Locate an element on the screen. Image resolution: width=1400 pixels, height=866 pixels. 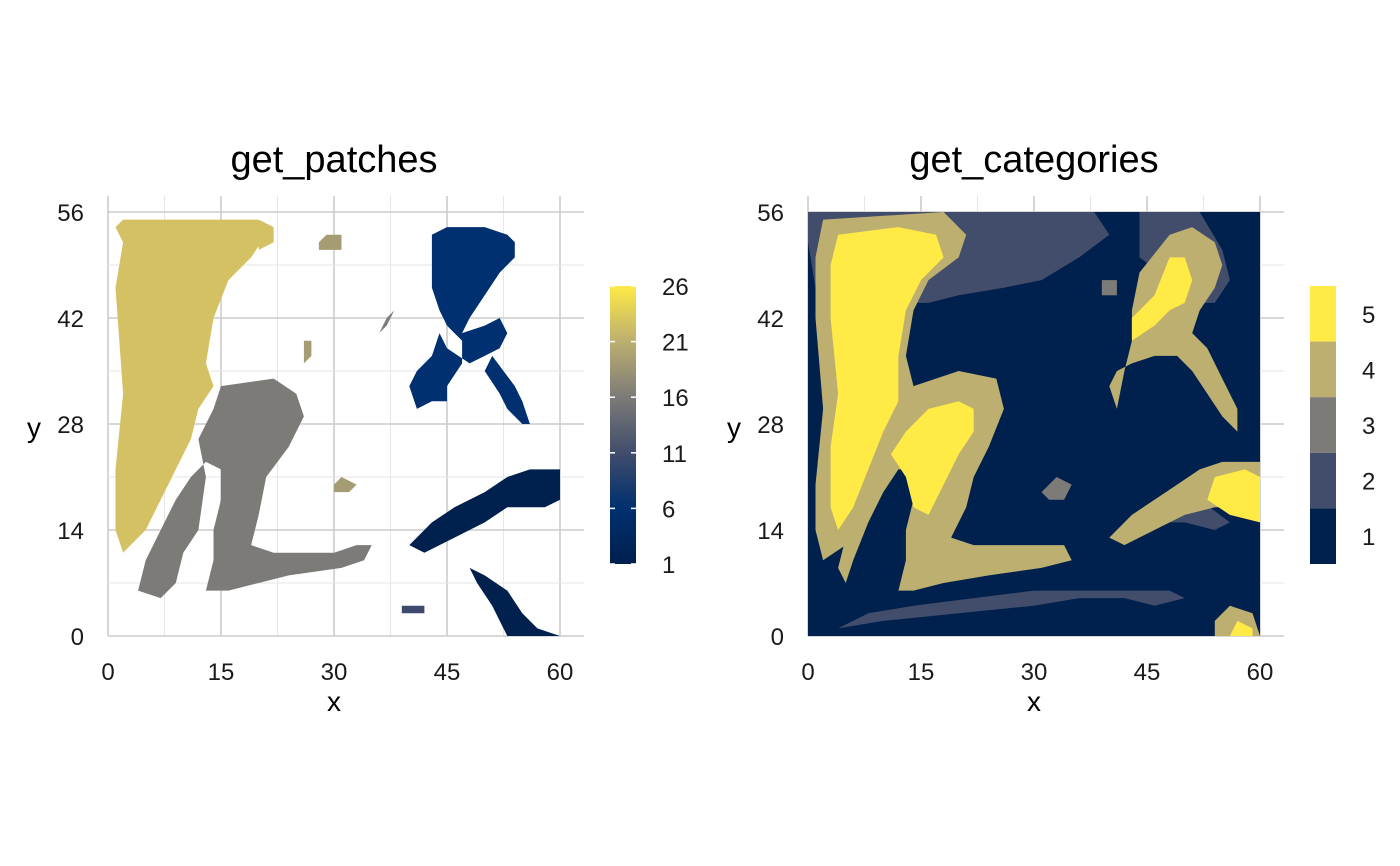
colorbar-tick-label: 16 is located at coordinates (675, 398).